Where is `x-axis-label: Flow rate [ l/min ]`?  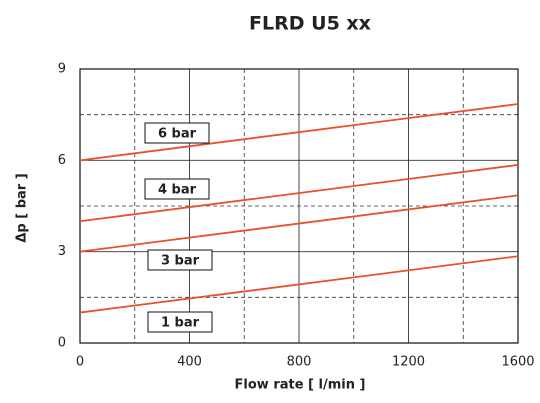 x-axis-label: Flow rate [ l/min ] is located at coordinates (300, 385).